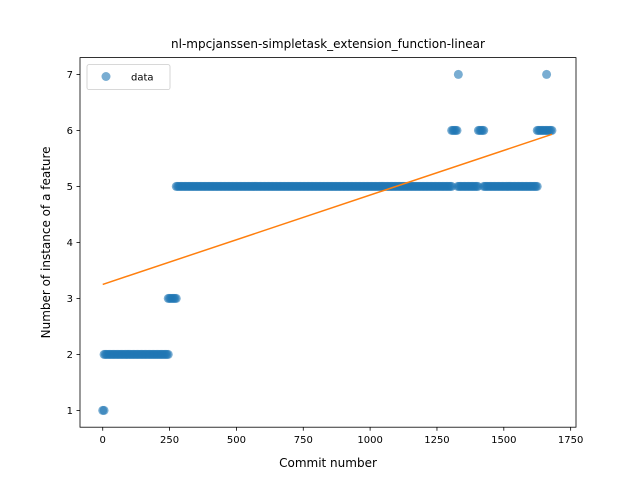 The image size is (640, 480). I want to click on y-tick-label: 6, so click(70, 131).